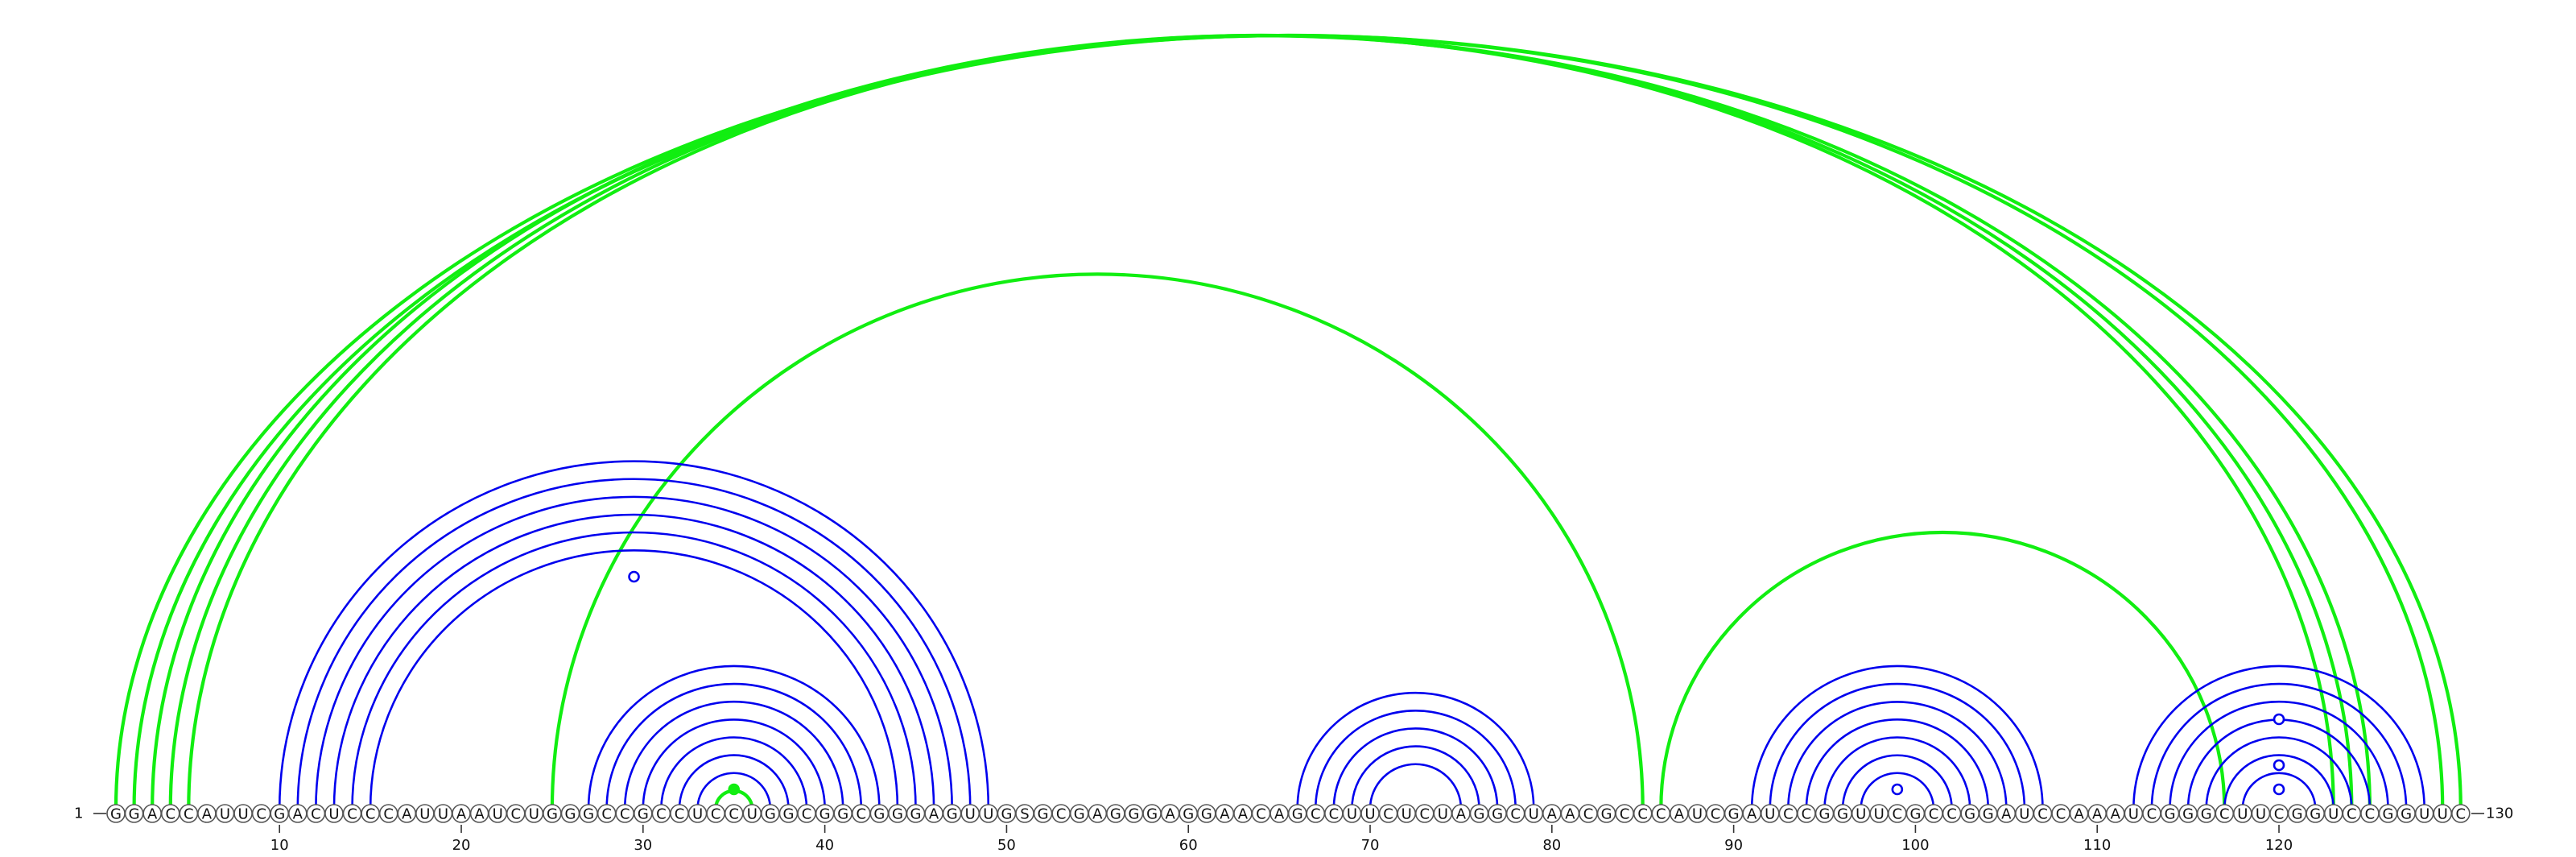 The width and height of the screenshot is (2576, 857). What do you see at coordinates (1915, 845) in the screenshot?
I see `tick-label: 100` at bounding box center [1915, 845].